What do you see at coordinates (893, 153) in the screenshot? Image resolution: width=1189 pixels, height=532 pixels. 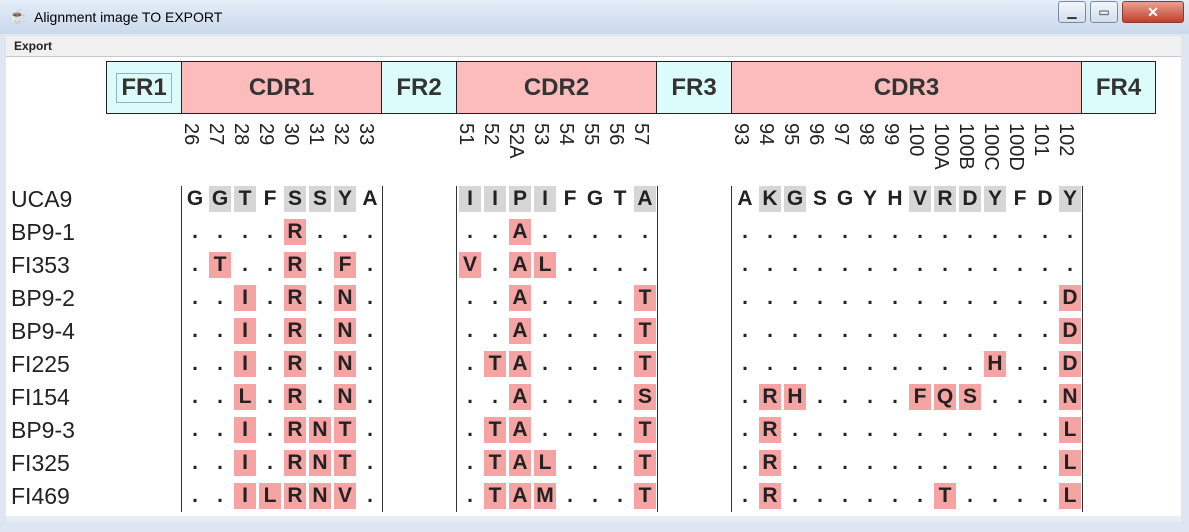 I see `position-number: 99` at bounding box center [893, 153].